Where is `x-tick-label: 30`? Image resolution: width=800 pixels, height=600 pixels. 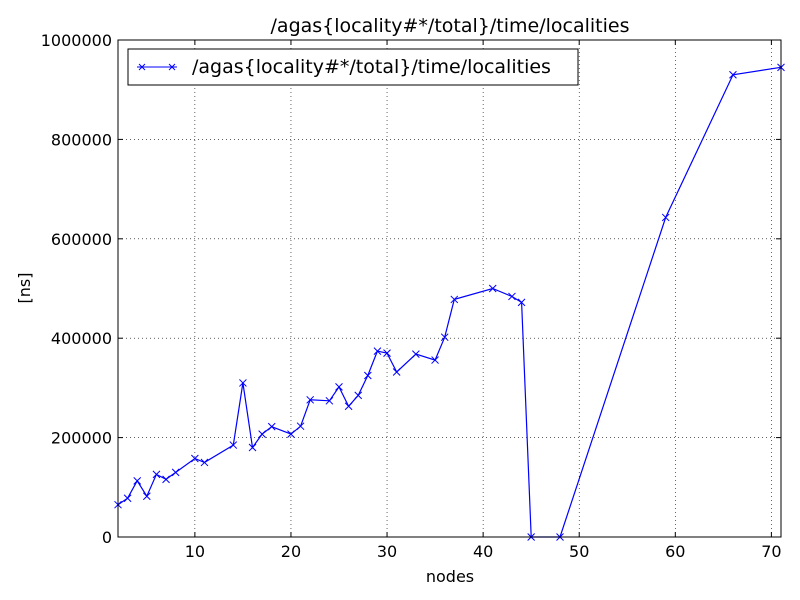 x-tick-label: 30 is located at coordinates (387, 551).